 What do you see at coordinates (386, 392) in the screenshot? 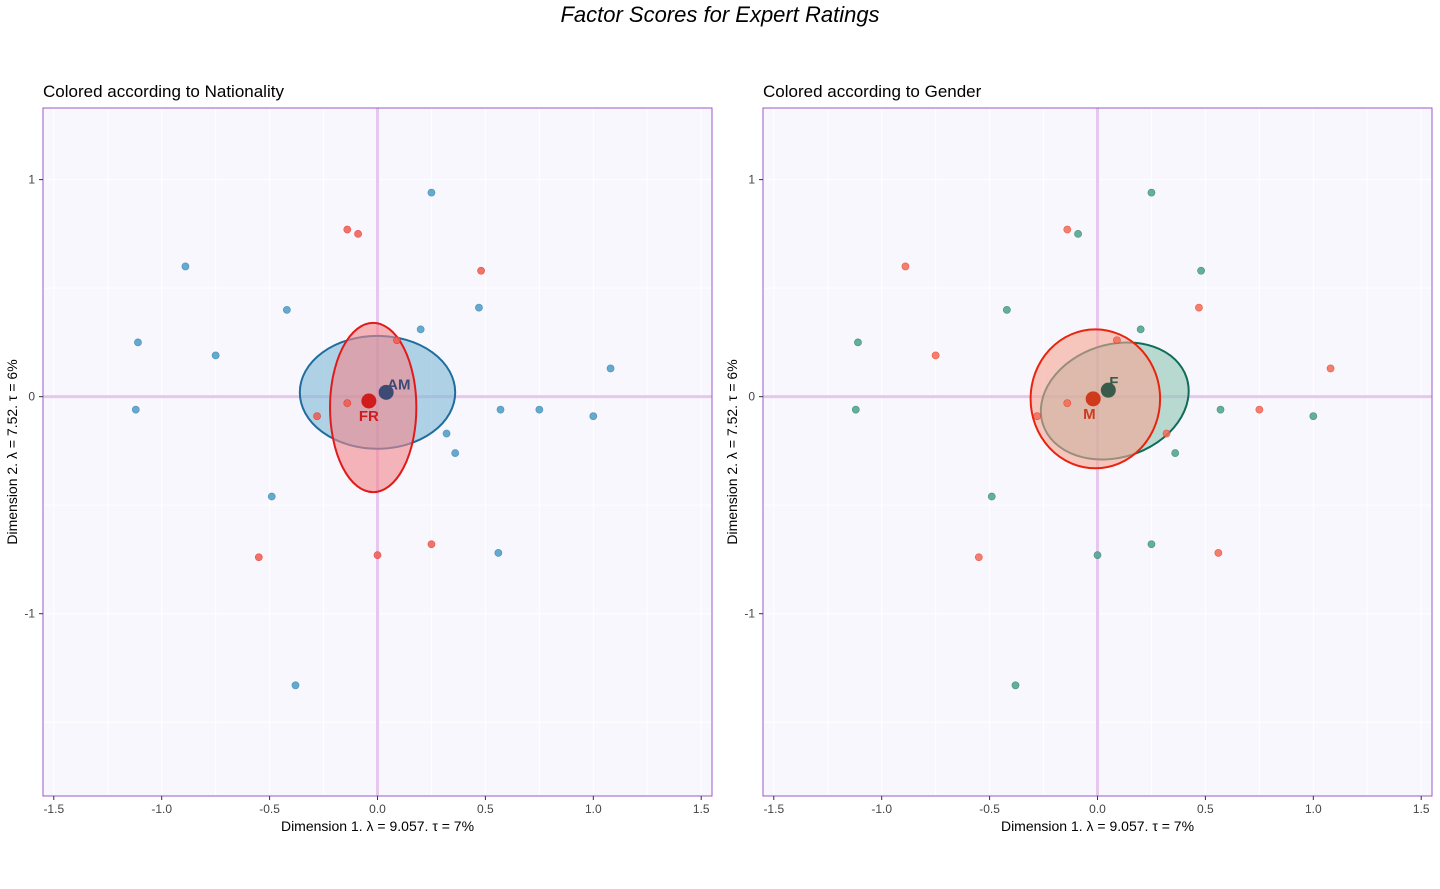
I see `group-mean-am` at bounding box center [386, 392].